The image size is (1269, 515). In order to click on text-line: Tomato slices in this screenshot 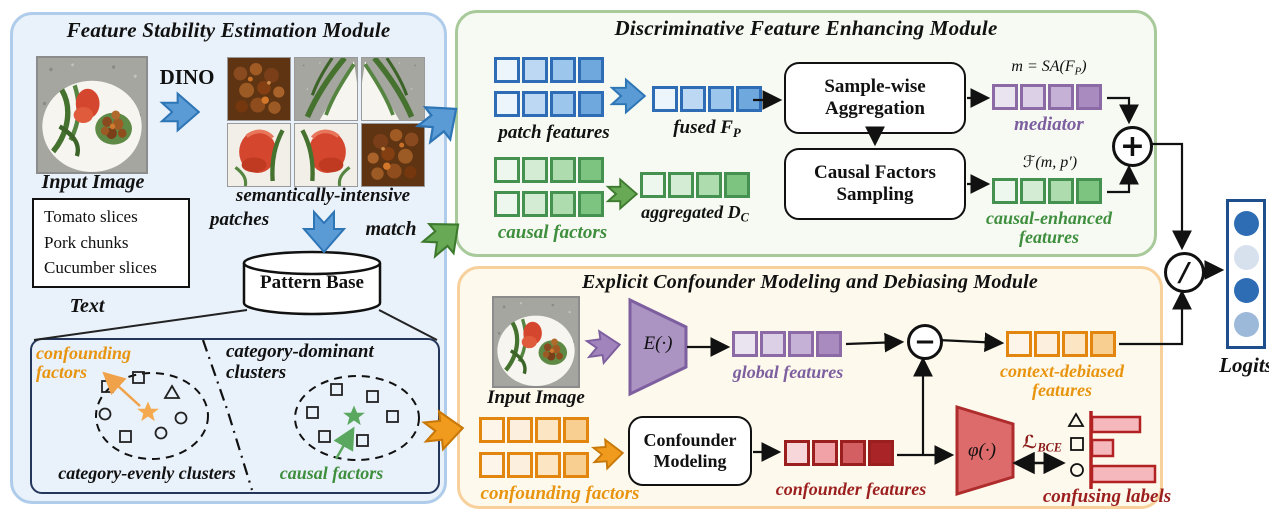, I will do `click(91, 216)`.